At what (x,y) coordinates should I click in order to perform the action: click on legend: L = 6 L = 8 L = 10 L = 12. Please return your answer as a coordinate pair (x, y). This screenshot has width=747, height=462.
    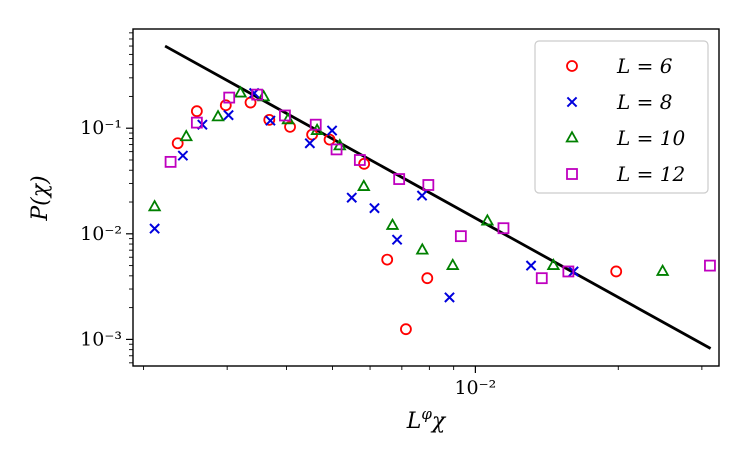
    Looking at the image, I should click on (621, 117).